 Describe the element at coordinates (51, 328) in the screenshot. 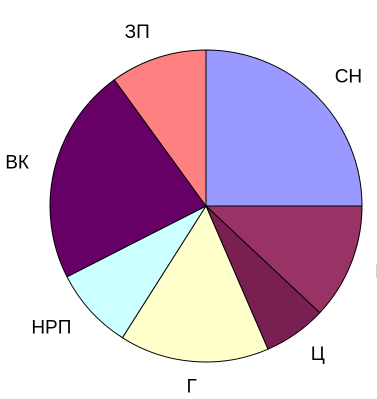

I see `pie-slice-label-4: НРП` at that location.